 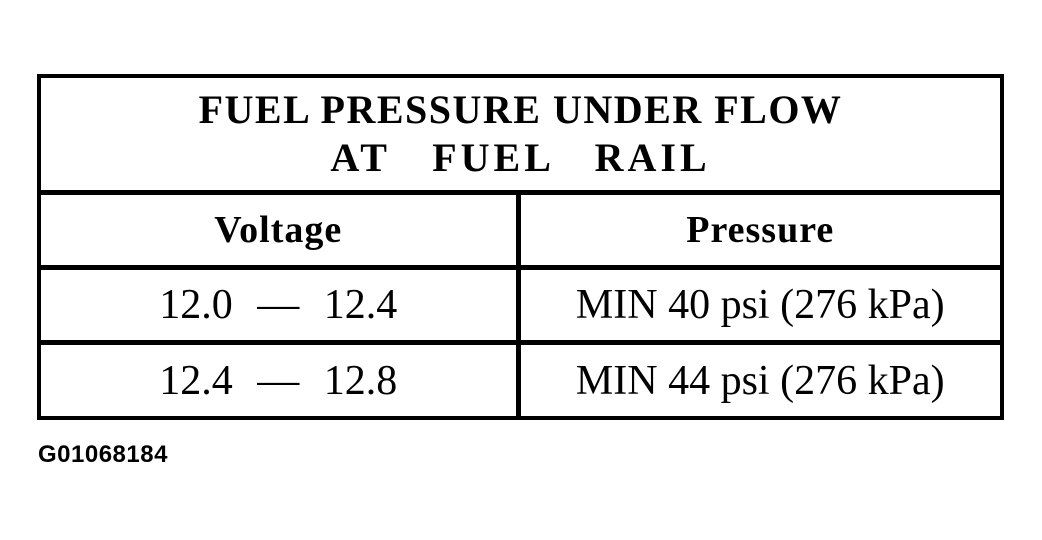 I want to click on column-header-pressure: Pressure, so click(x=760, y=230).